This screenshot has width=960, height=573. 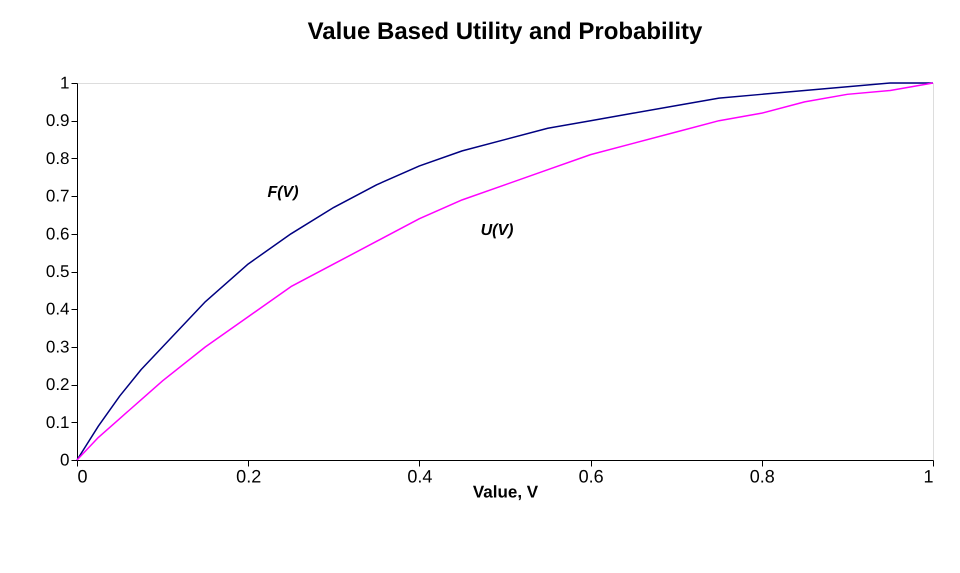 What do you see at coordinates (505, 492) in the screenshot?
I see `x-axis-title: Value, V` at bounding box center [505, 492].